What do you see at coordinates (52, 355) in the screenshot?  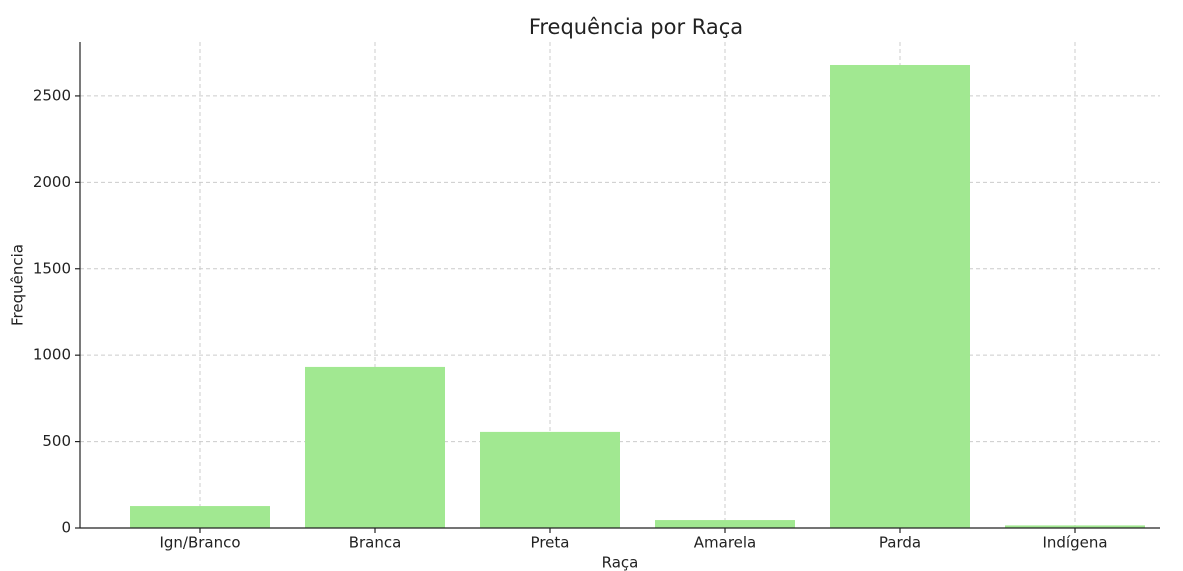 I see `y-tick-label: 1000` at bounding box center [52, 355].